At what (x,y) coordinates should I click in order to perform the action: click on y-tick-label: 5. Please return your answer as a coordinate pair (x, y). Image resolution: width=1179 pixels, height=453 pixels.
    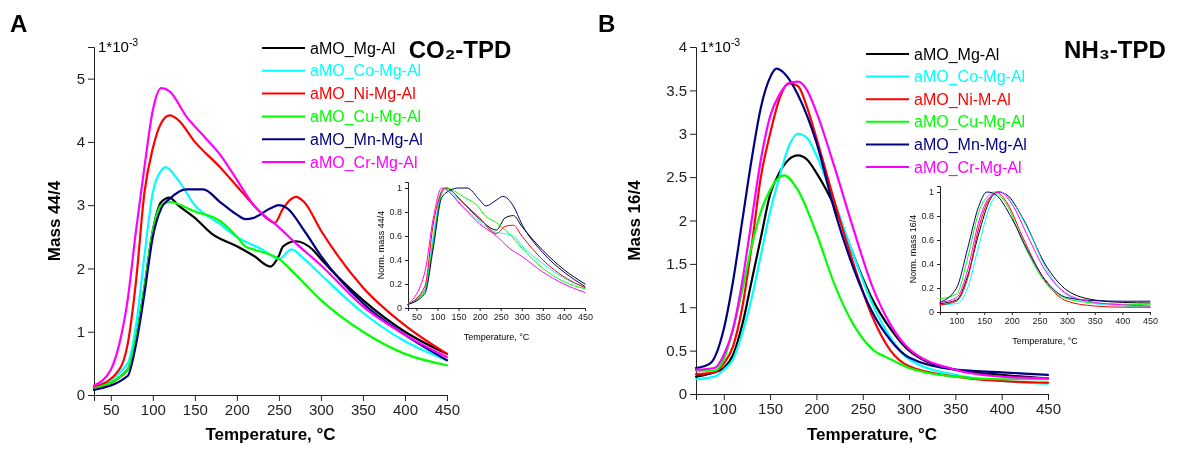
    Looking at the image, I should click on (80, 78).